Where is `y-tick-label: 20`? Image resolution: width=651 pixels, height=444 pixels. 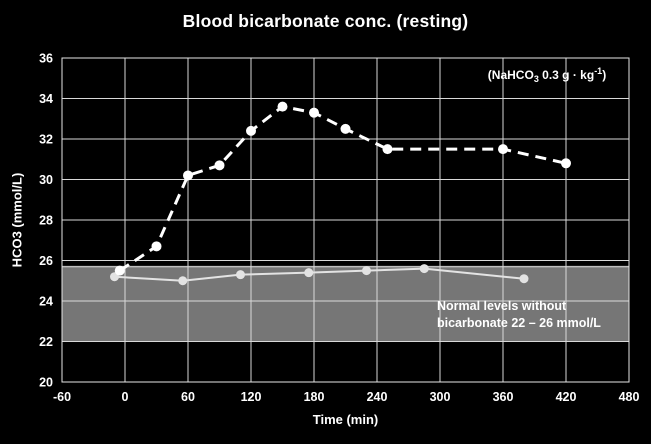
y-tick-label: 20 is located at coordinates (46, 383).